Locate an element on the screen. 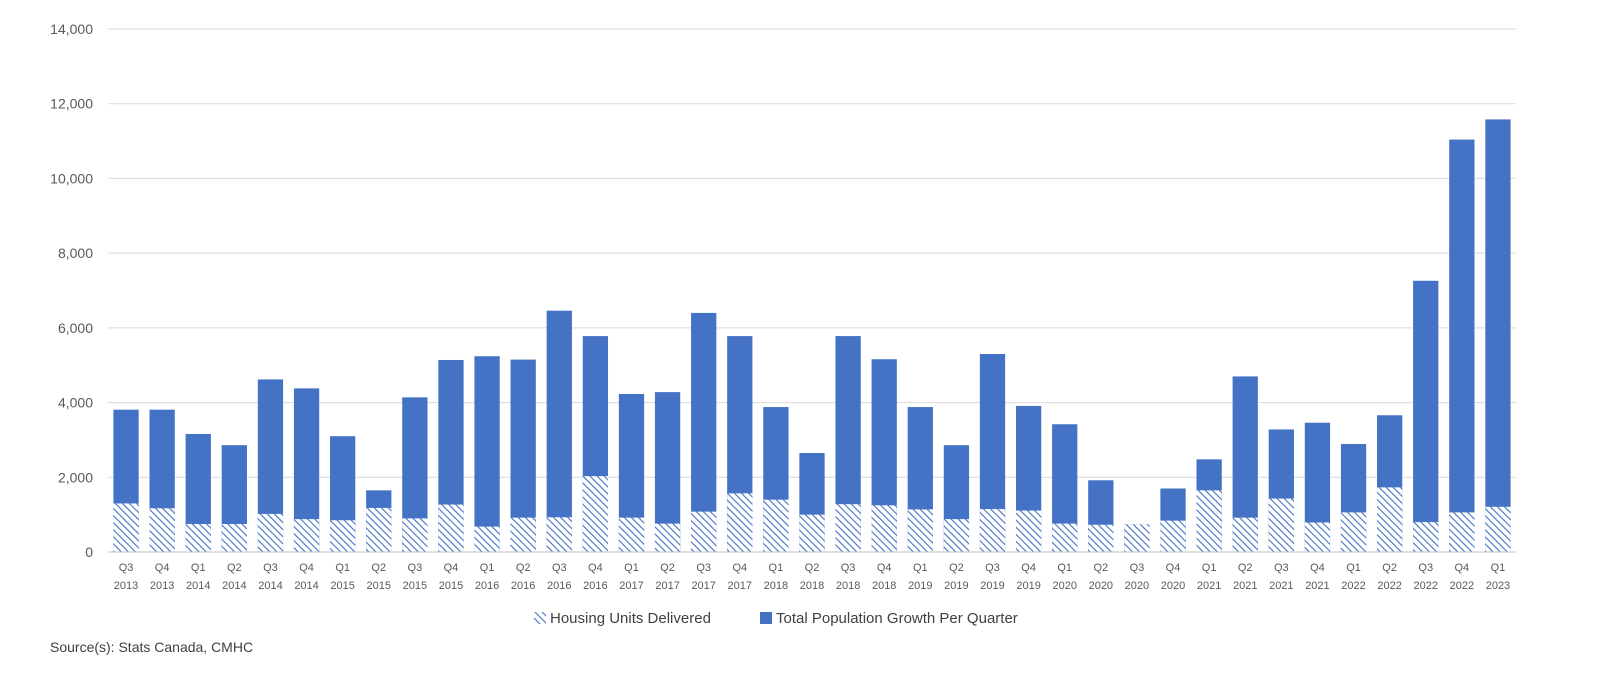  y-tick-label: 14,000 is located at coordinates (71, 29).